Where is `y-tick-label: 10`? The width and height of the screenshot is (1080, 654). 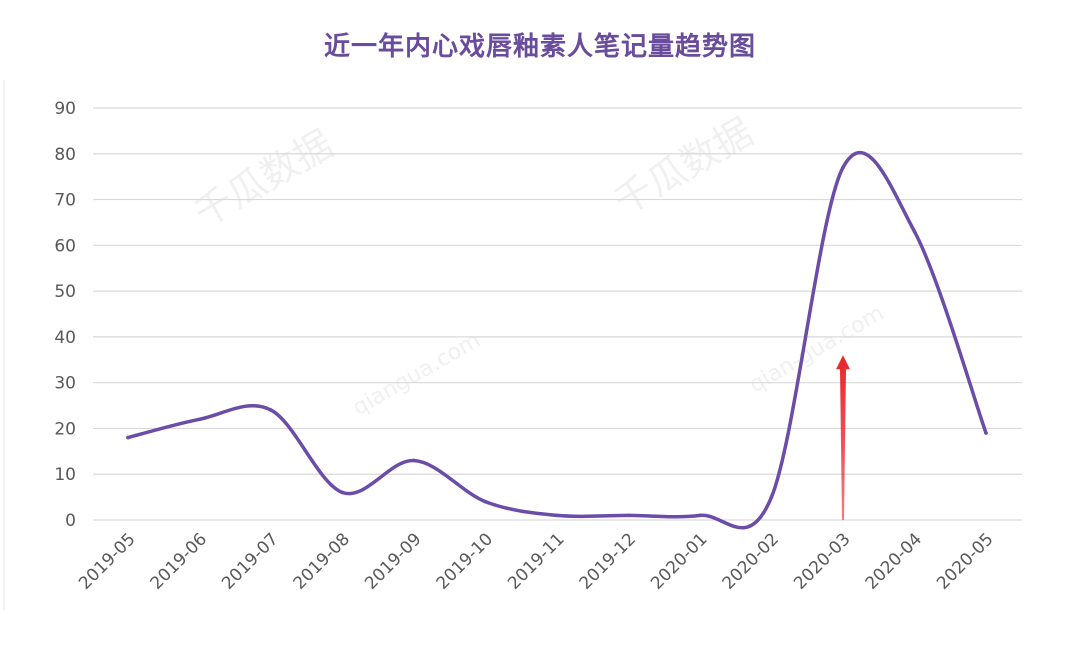 y-tick-label: 10 is located at coordinates (65, 475).